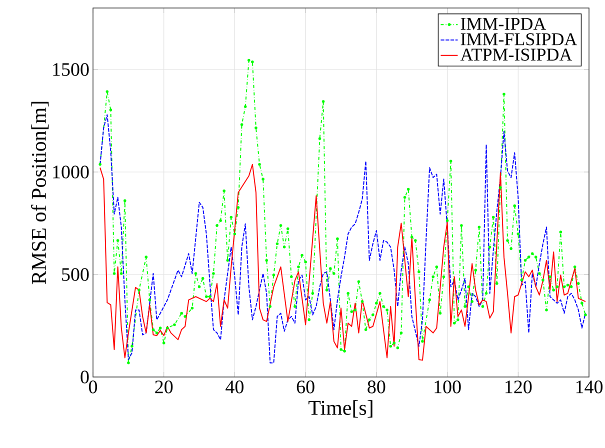 This screenshot has height=448, width=605. I want to click on y-axis-title: RMSE of Position[m], so click(40, 193).